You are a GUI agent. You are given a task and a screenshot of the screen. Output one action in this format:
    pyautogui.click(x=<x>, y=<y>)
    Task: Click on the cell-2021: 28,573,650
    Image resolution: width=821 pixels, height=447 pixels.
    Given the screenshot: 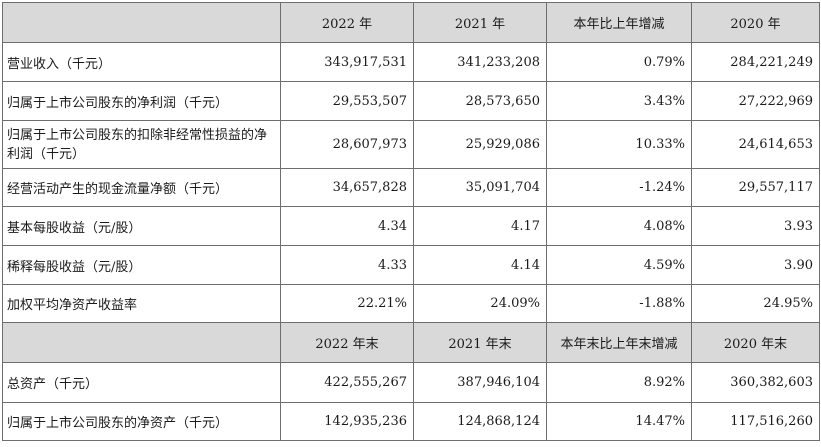 What is the action you would take?
    pyautogui.click(x=480, y=101)
    